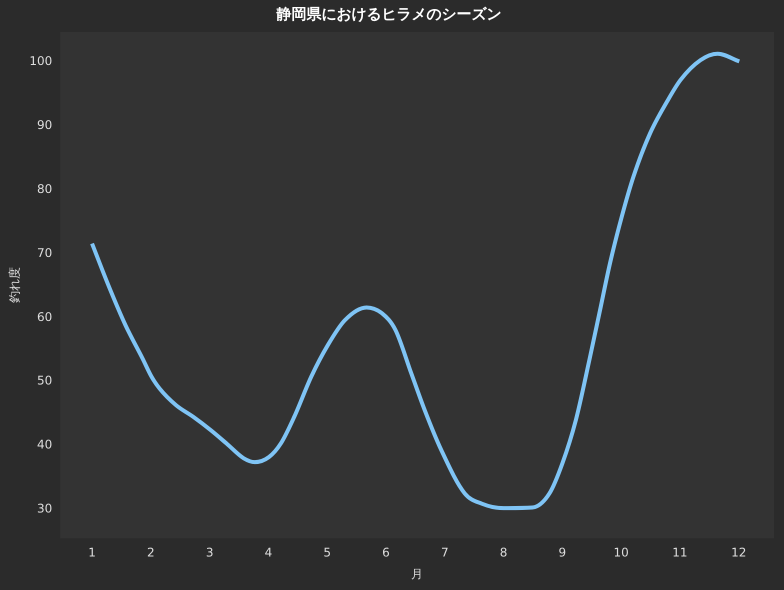 This screenshot has width=784, height=590. Describe the element at coordinates (44, 317) in the screenshot. I see `y-tick-label: 60` at that location.